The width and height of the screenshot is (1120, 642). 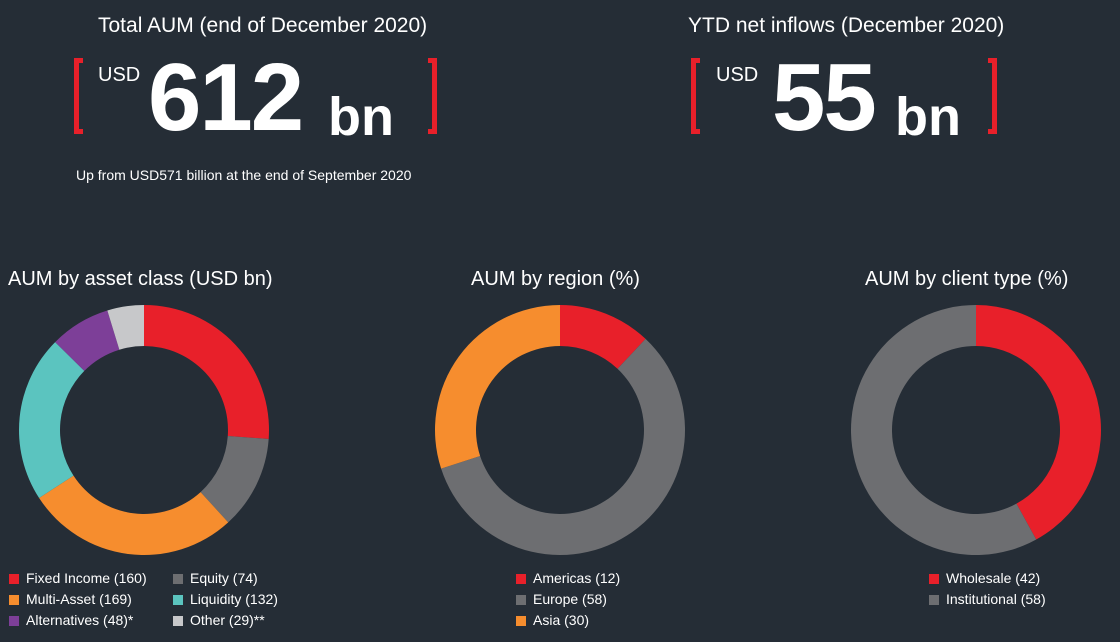 I want to click on donut-chart-asset-class, so click(x=143, y=430).